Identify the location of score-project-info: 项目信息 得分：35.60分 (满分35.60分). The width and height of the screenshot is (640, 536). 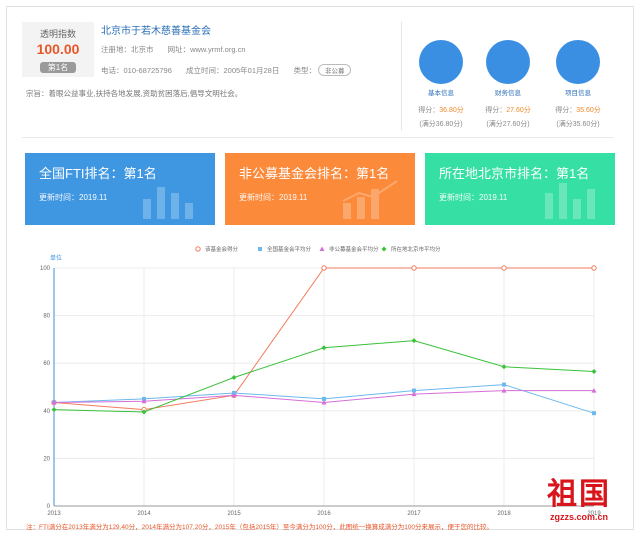
(578, 84).